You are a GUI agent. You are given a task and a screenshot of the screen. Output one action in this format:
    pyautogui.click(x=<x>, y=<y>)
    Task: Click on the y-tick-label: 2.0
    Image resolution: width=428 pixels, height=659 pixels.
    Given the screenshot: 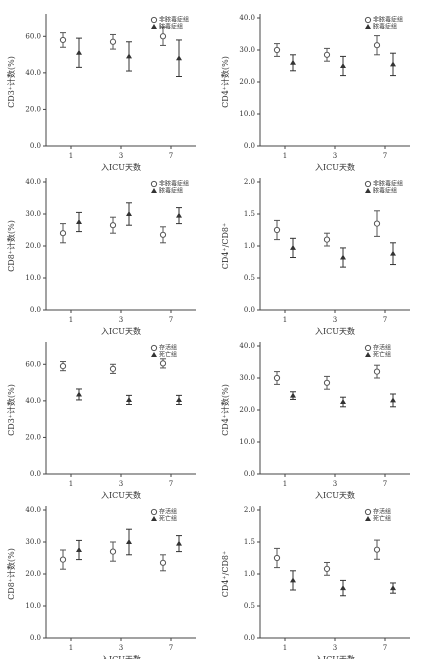 What is the action you would take?
    pyautogui.click(x=249, y=510)
    